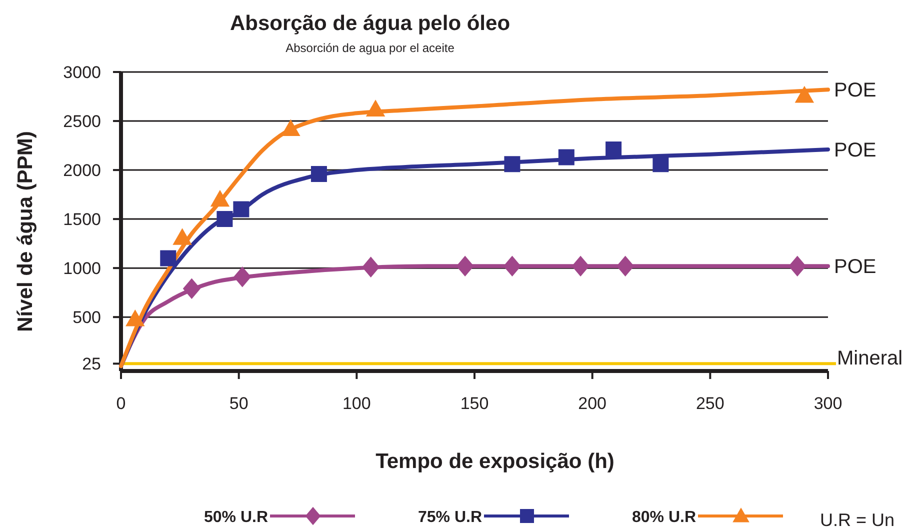 The width and height of the screenshot is (915, 529). I want to click on y-tick-label: 3000, so click(82, 72).